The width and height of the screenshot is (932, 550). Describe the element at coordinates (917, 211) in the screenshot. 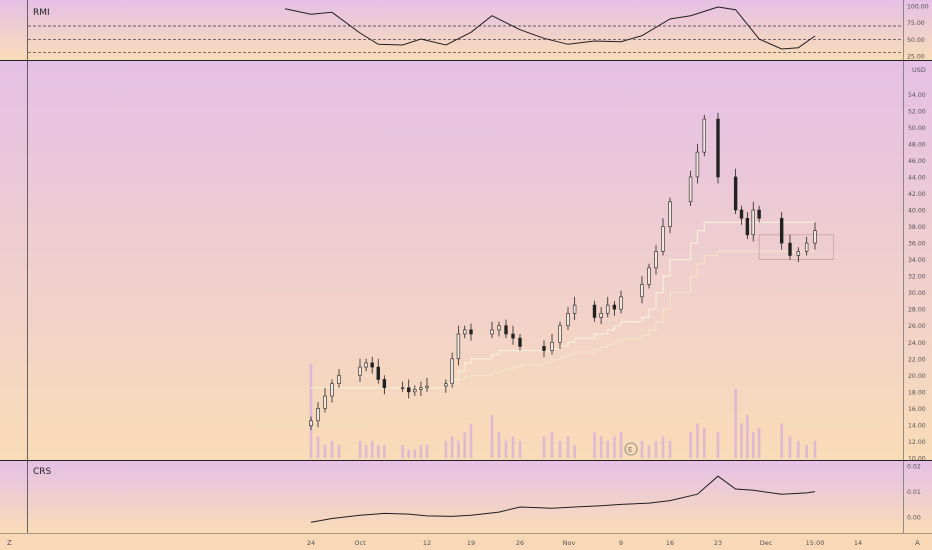

I see `price-tick-label: 40.00` at that location.